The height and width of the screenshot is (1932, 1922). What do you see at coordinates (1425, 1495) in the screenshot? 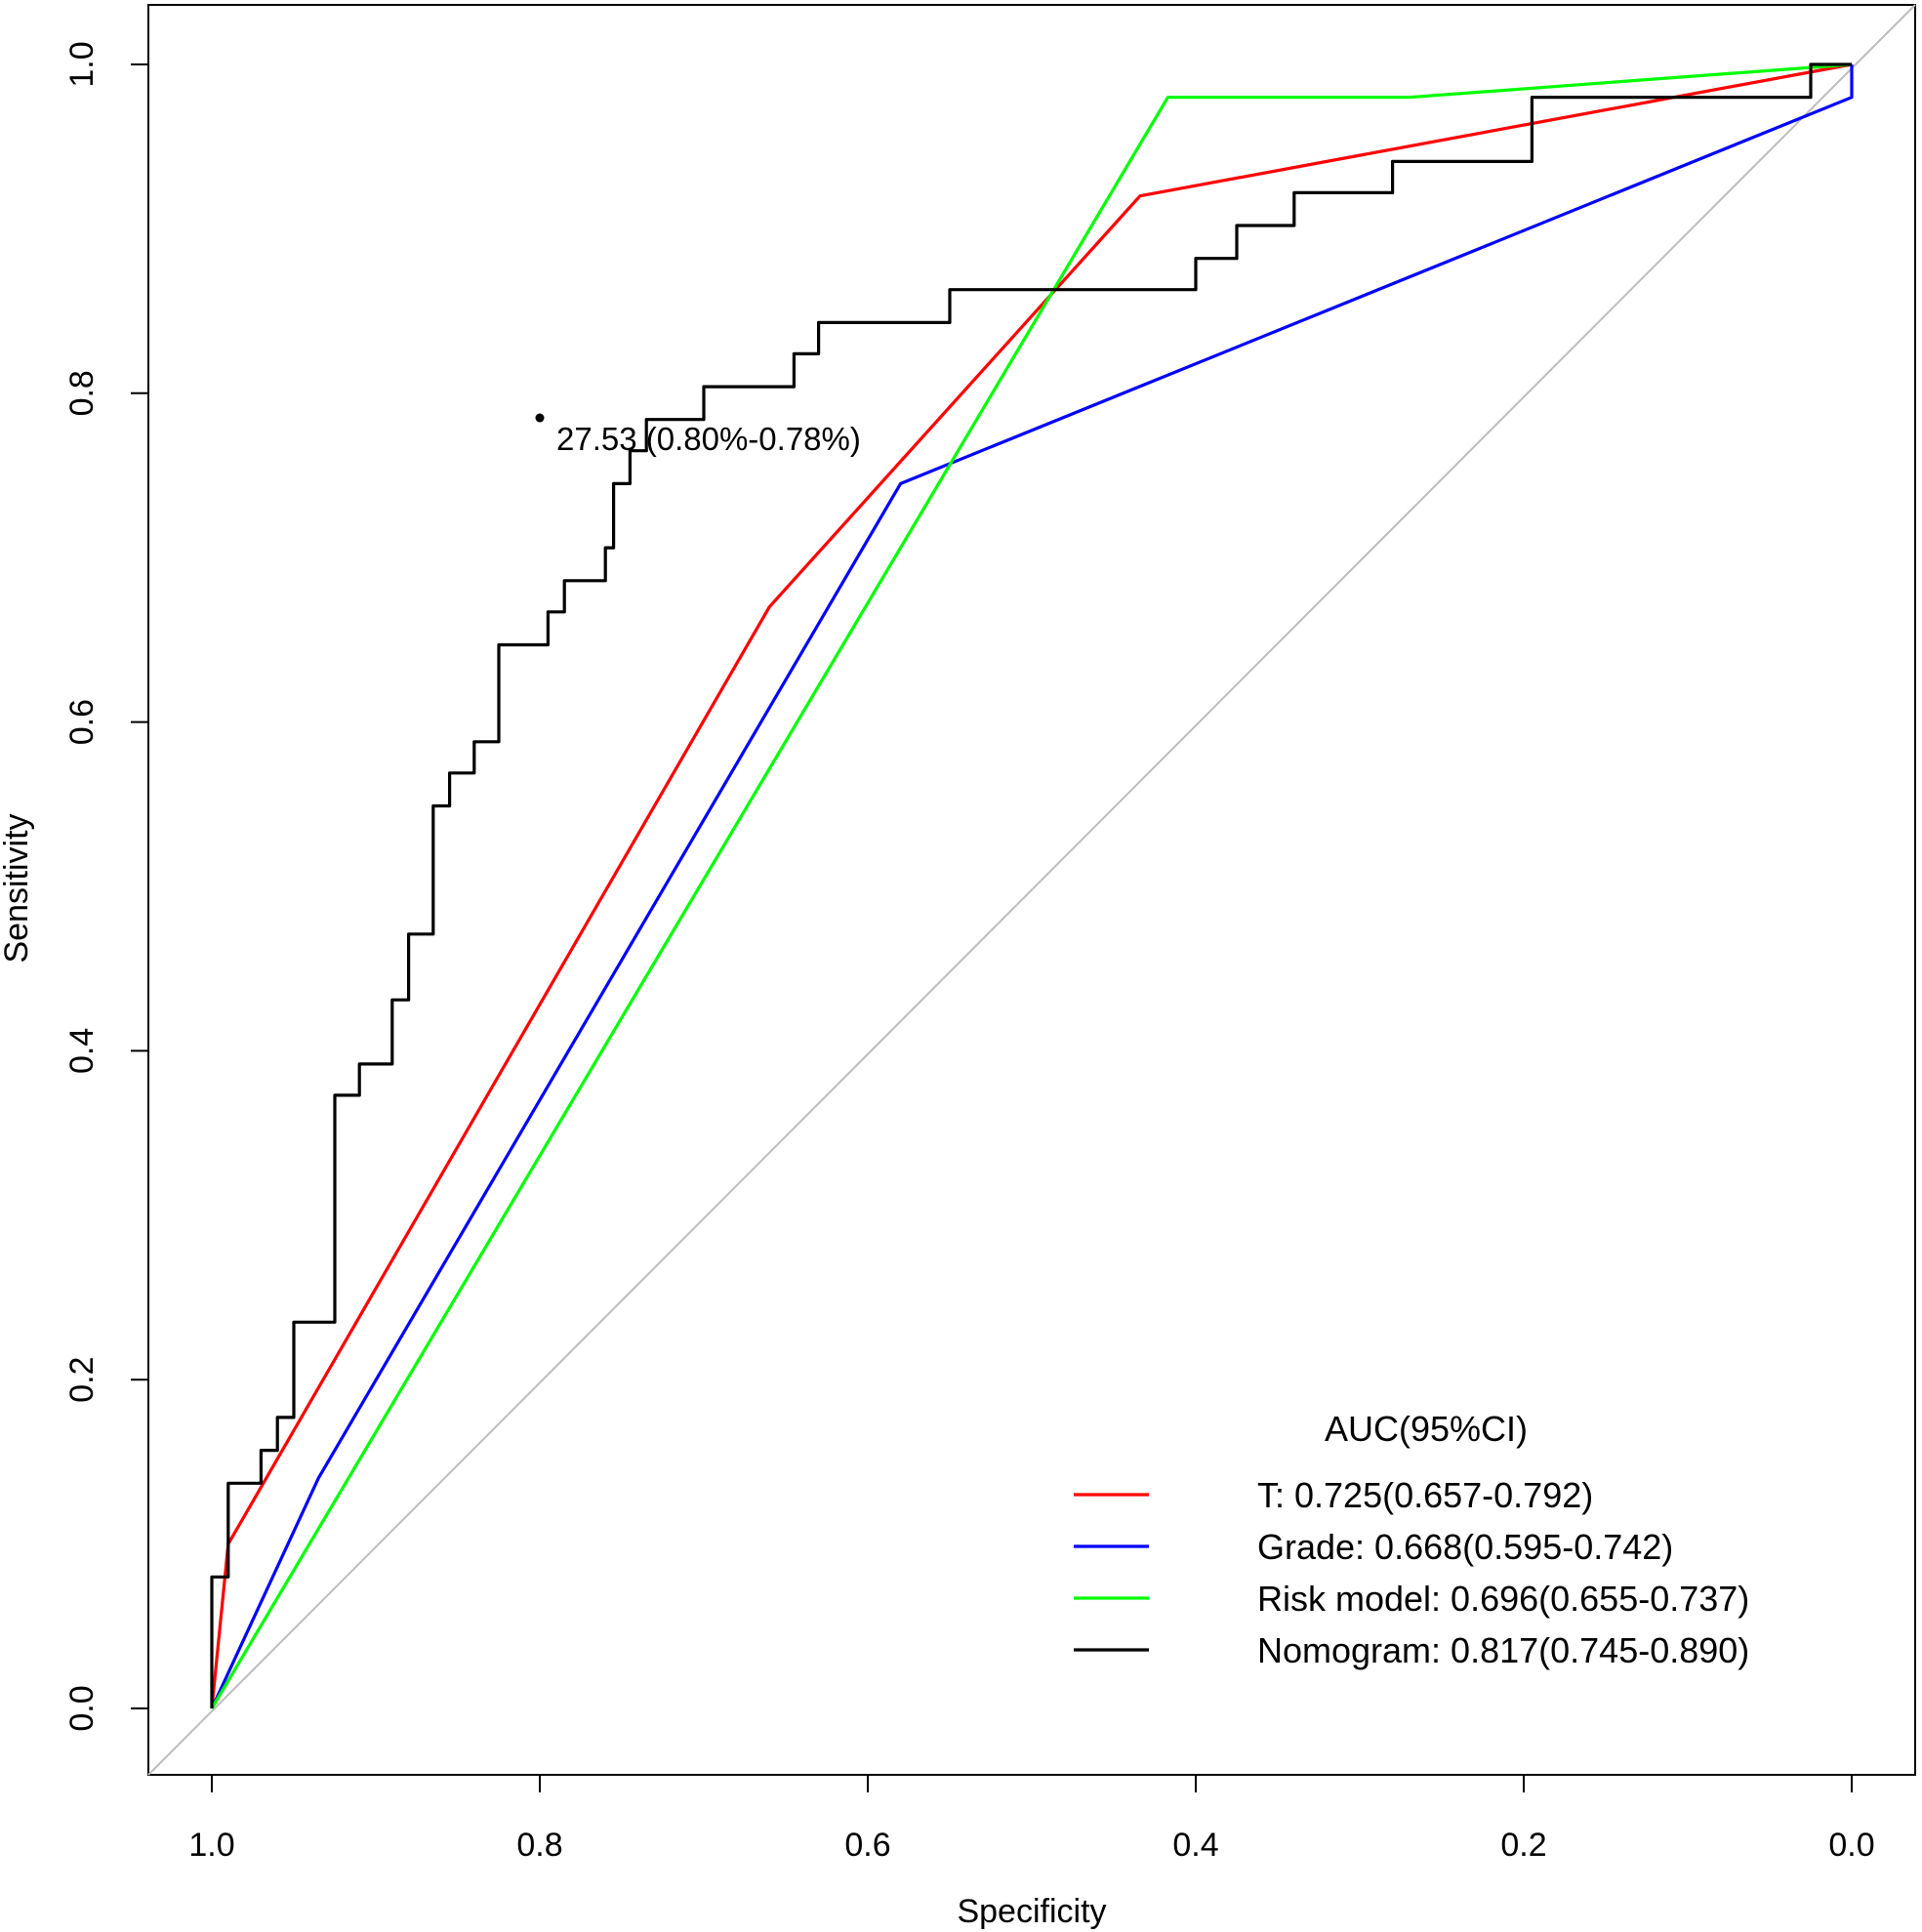
I see `legend-label-t: T: 0.725(0.657-0.792)` at bounding box center [1425, 1495].